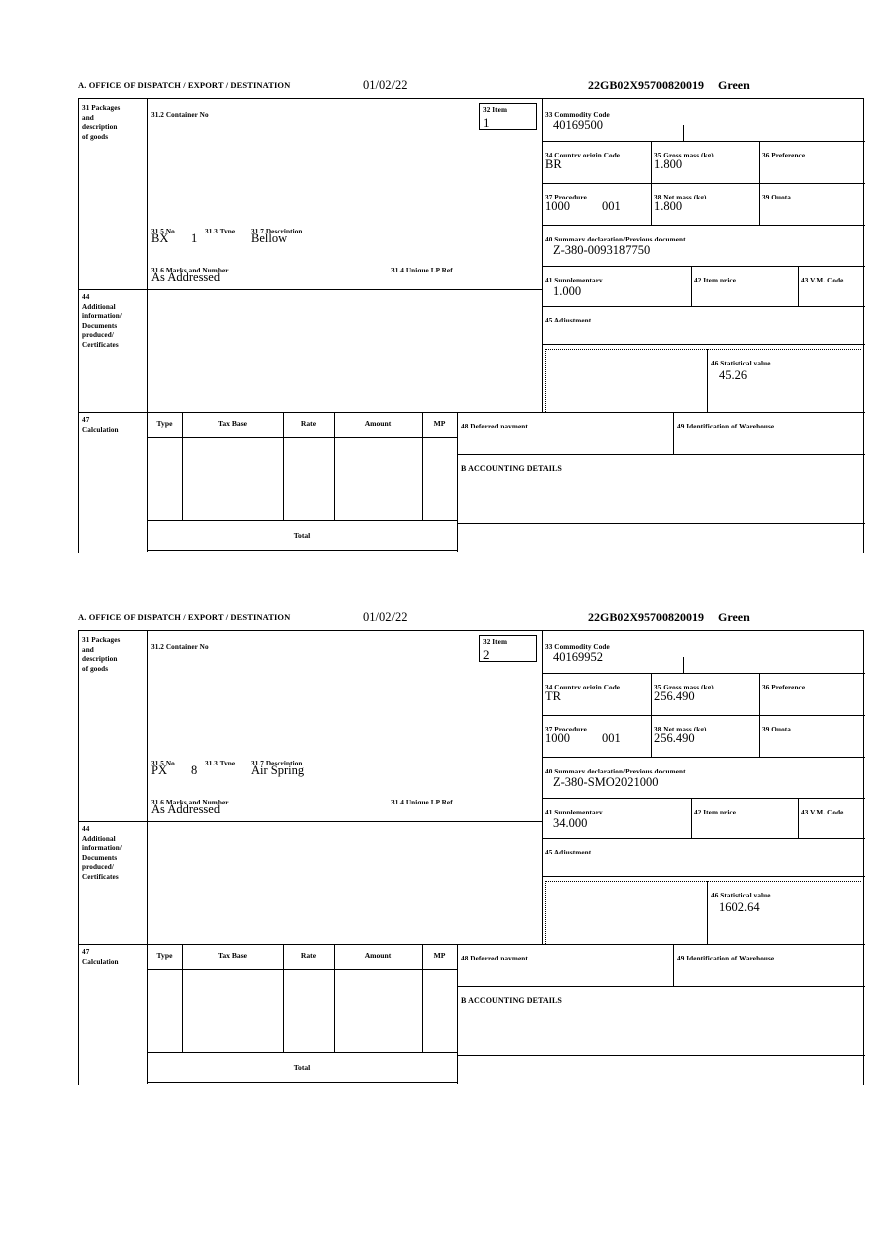 This screenshot has width=882, height=1250. I want to click on box-31-2-container-no-2: 31.2 Container No, so click(341, 643).